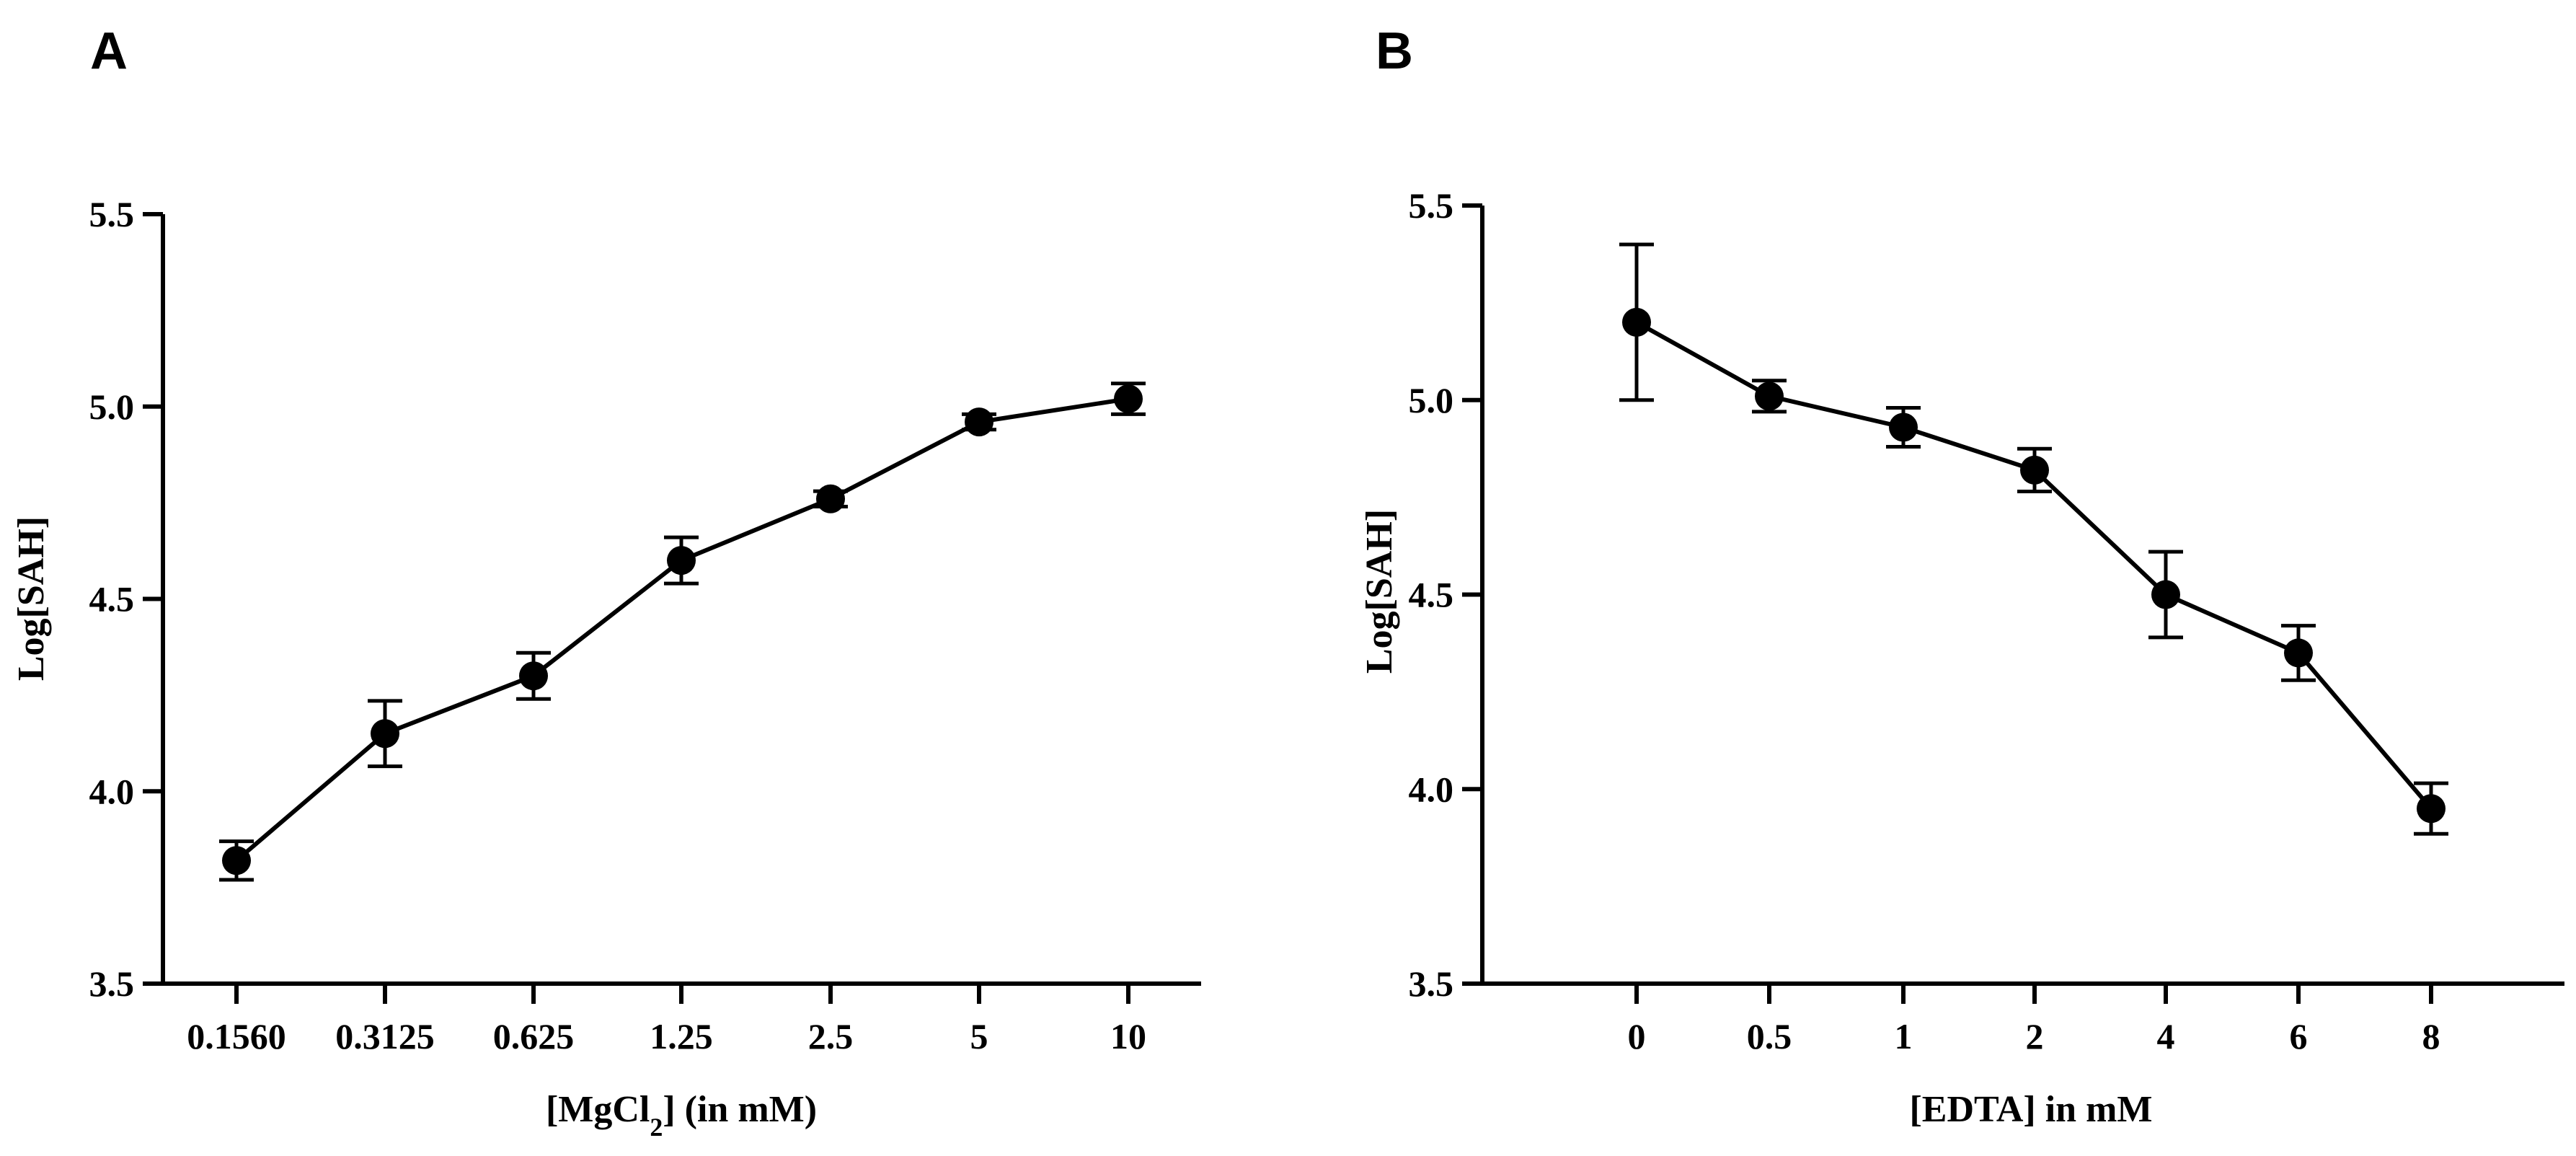 This screenshot has height=1156, width=2576. I want to click on panel-a-y-axis-title: Log[SAH], so click(31, 598).